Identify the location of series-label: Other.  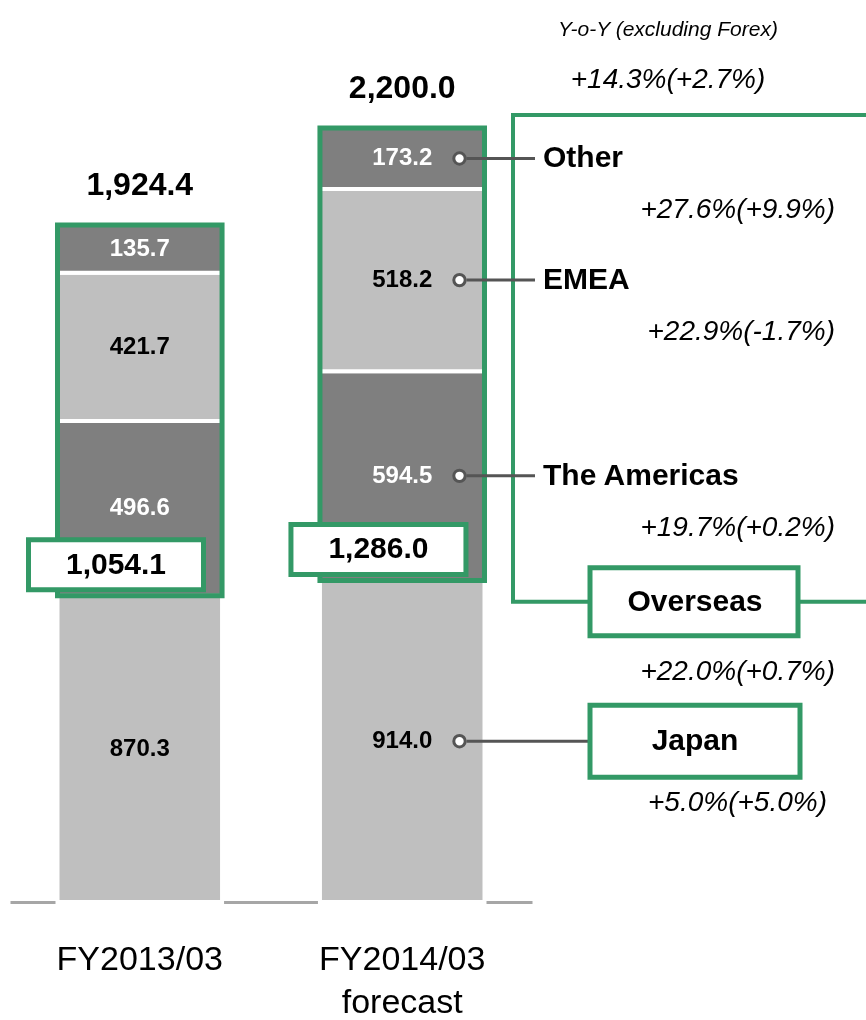
(583, 157).